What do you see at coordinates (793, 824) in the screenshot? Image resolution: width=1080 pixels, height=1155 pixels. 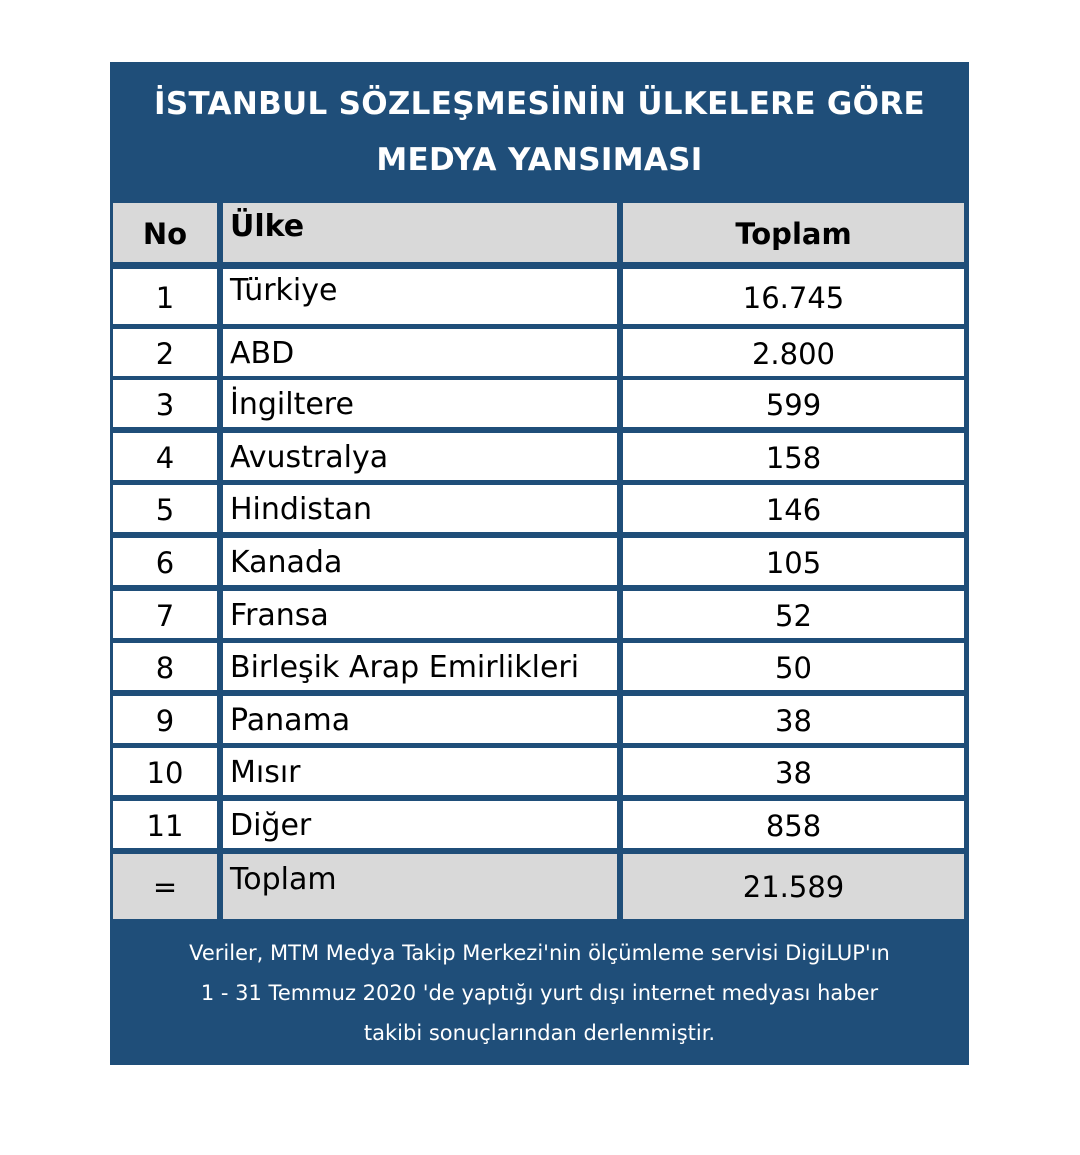 I see `row-total: 858` at bounding box center [793, 824].